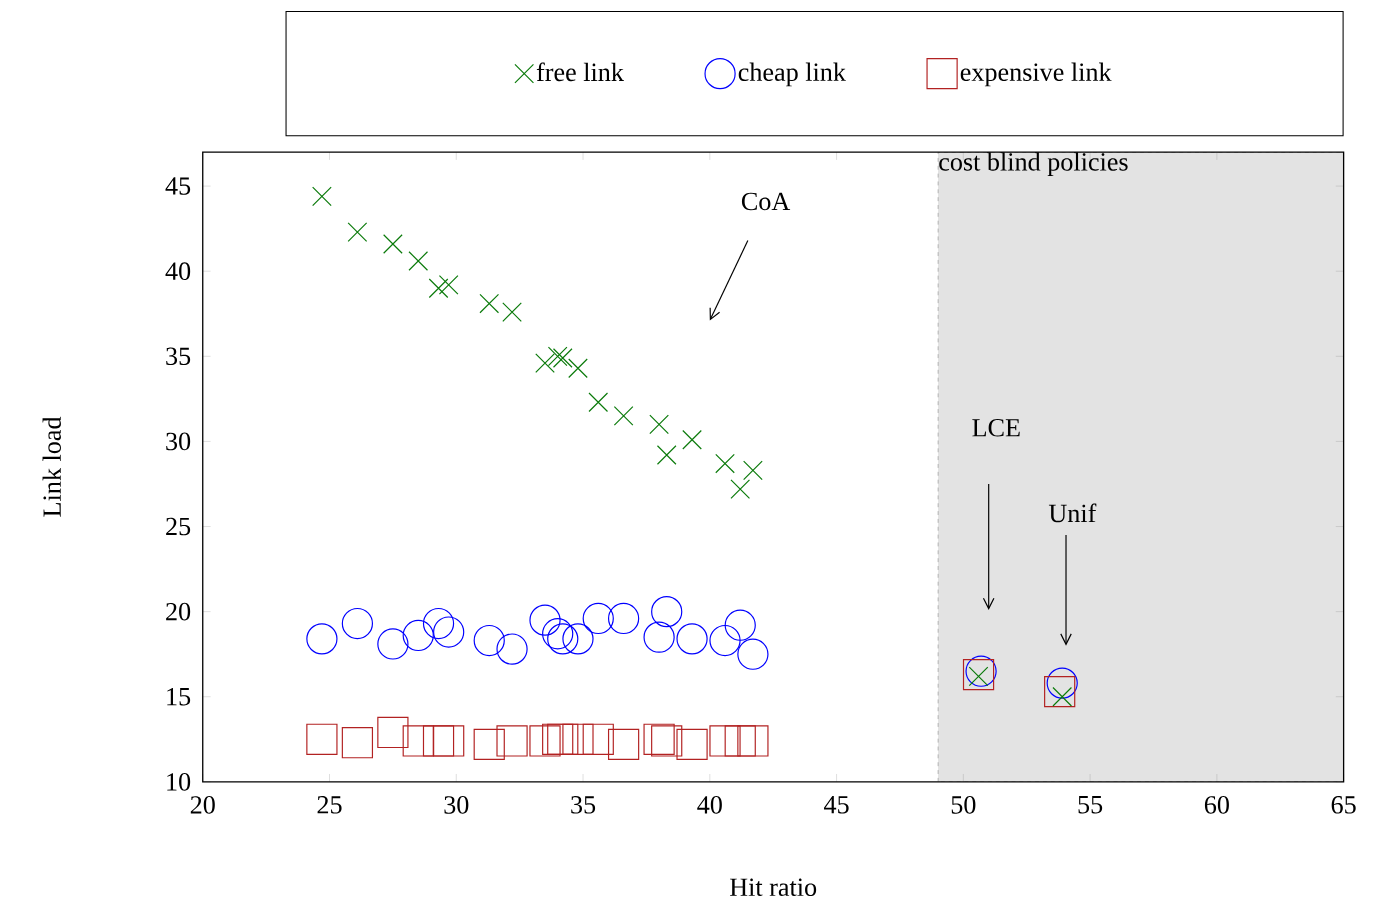 Image resolution: width=1376 pixels, height=911 pixels. What do you see at coordinates (766, 201) in the screenshot?
I see `annotation: CoA` at bounding box center [766, 201].